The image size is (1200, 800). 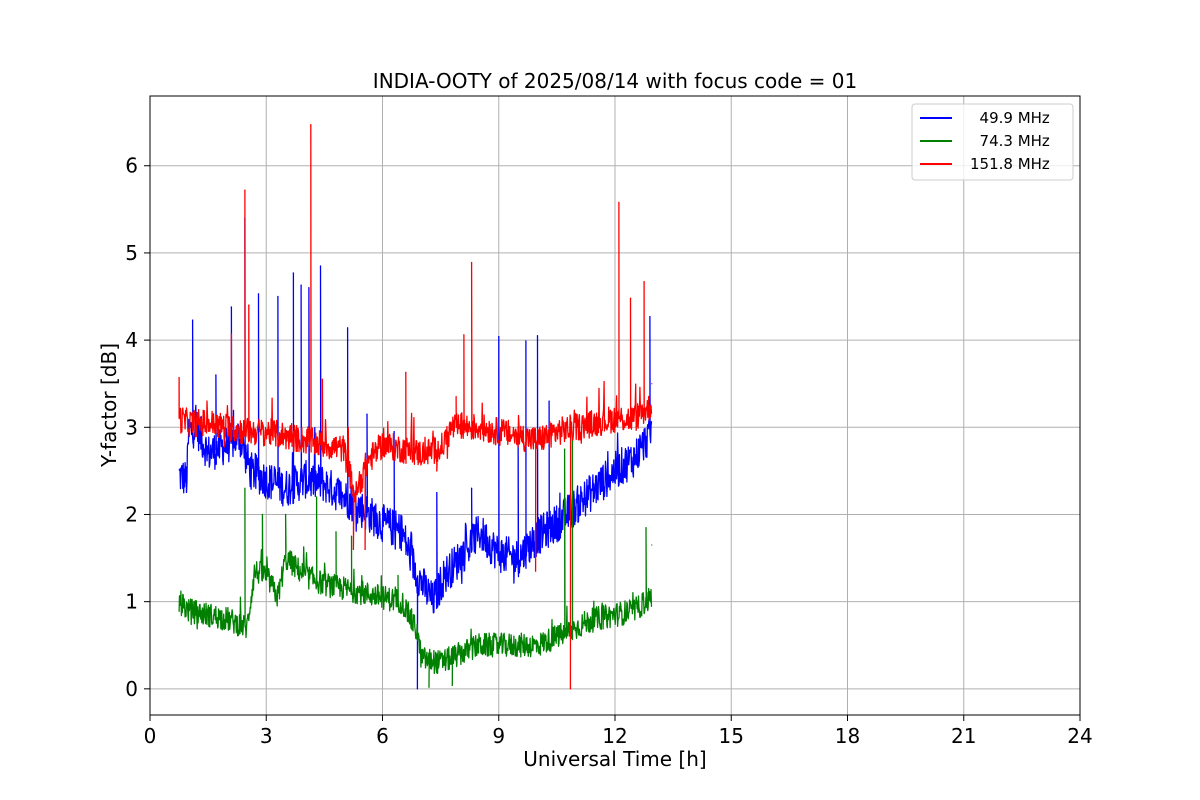 I want to click on legend-item: 74.3 MHz, so click(x=985, y=141).